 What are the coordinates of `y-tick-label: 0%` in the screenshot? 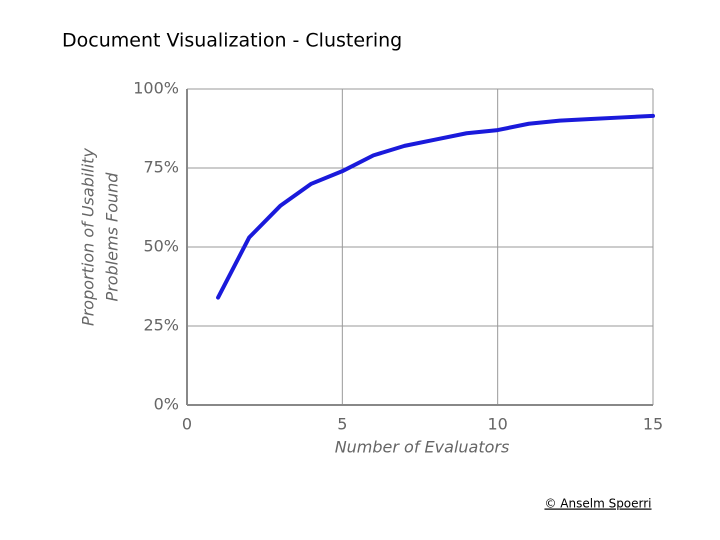 It's located at (166, 404).